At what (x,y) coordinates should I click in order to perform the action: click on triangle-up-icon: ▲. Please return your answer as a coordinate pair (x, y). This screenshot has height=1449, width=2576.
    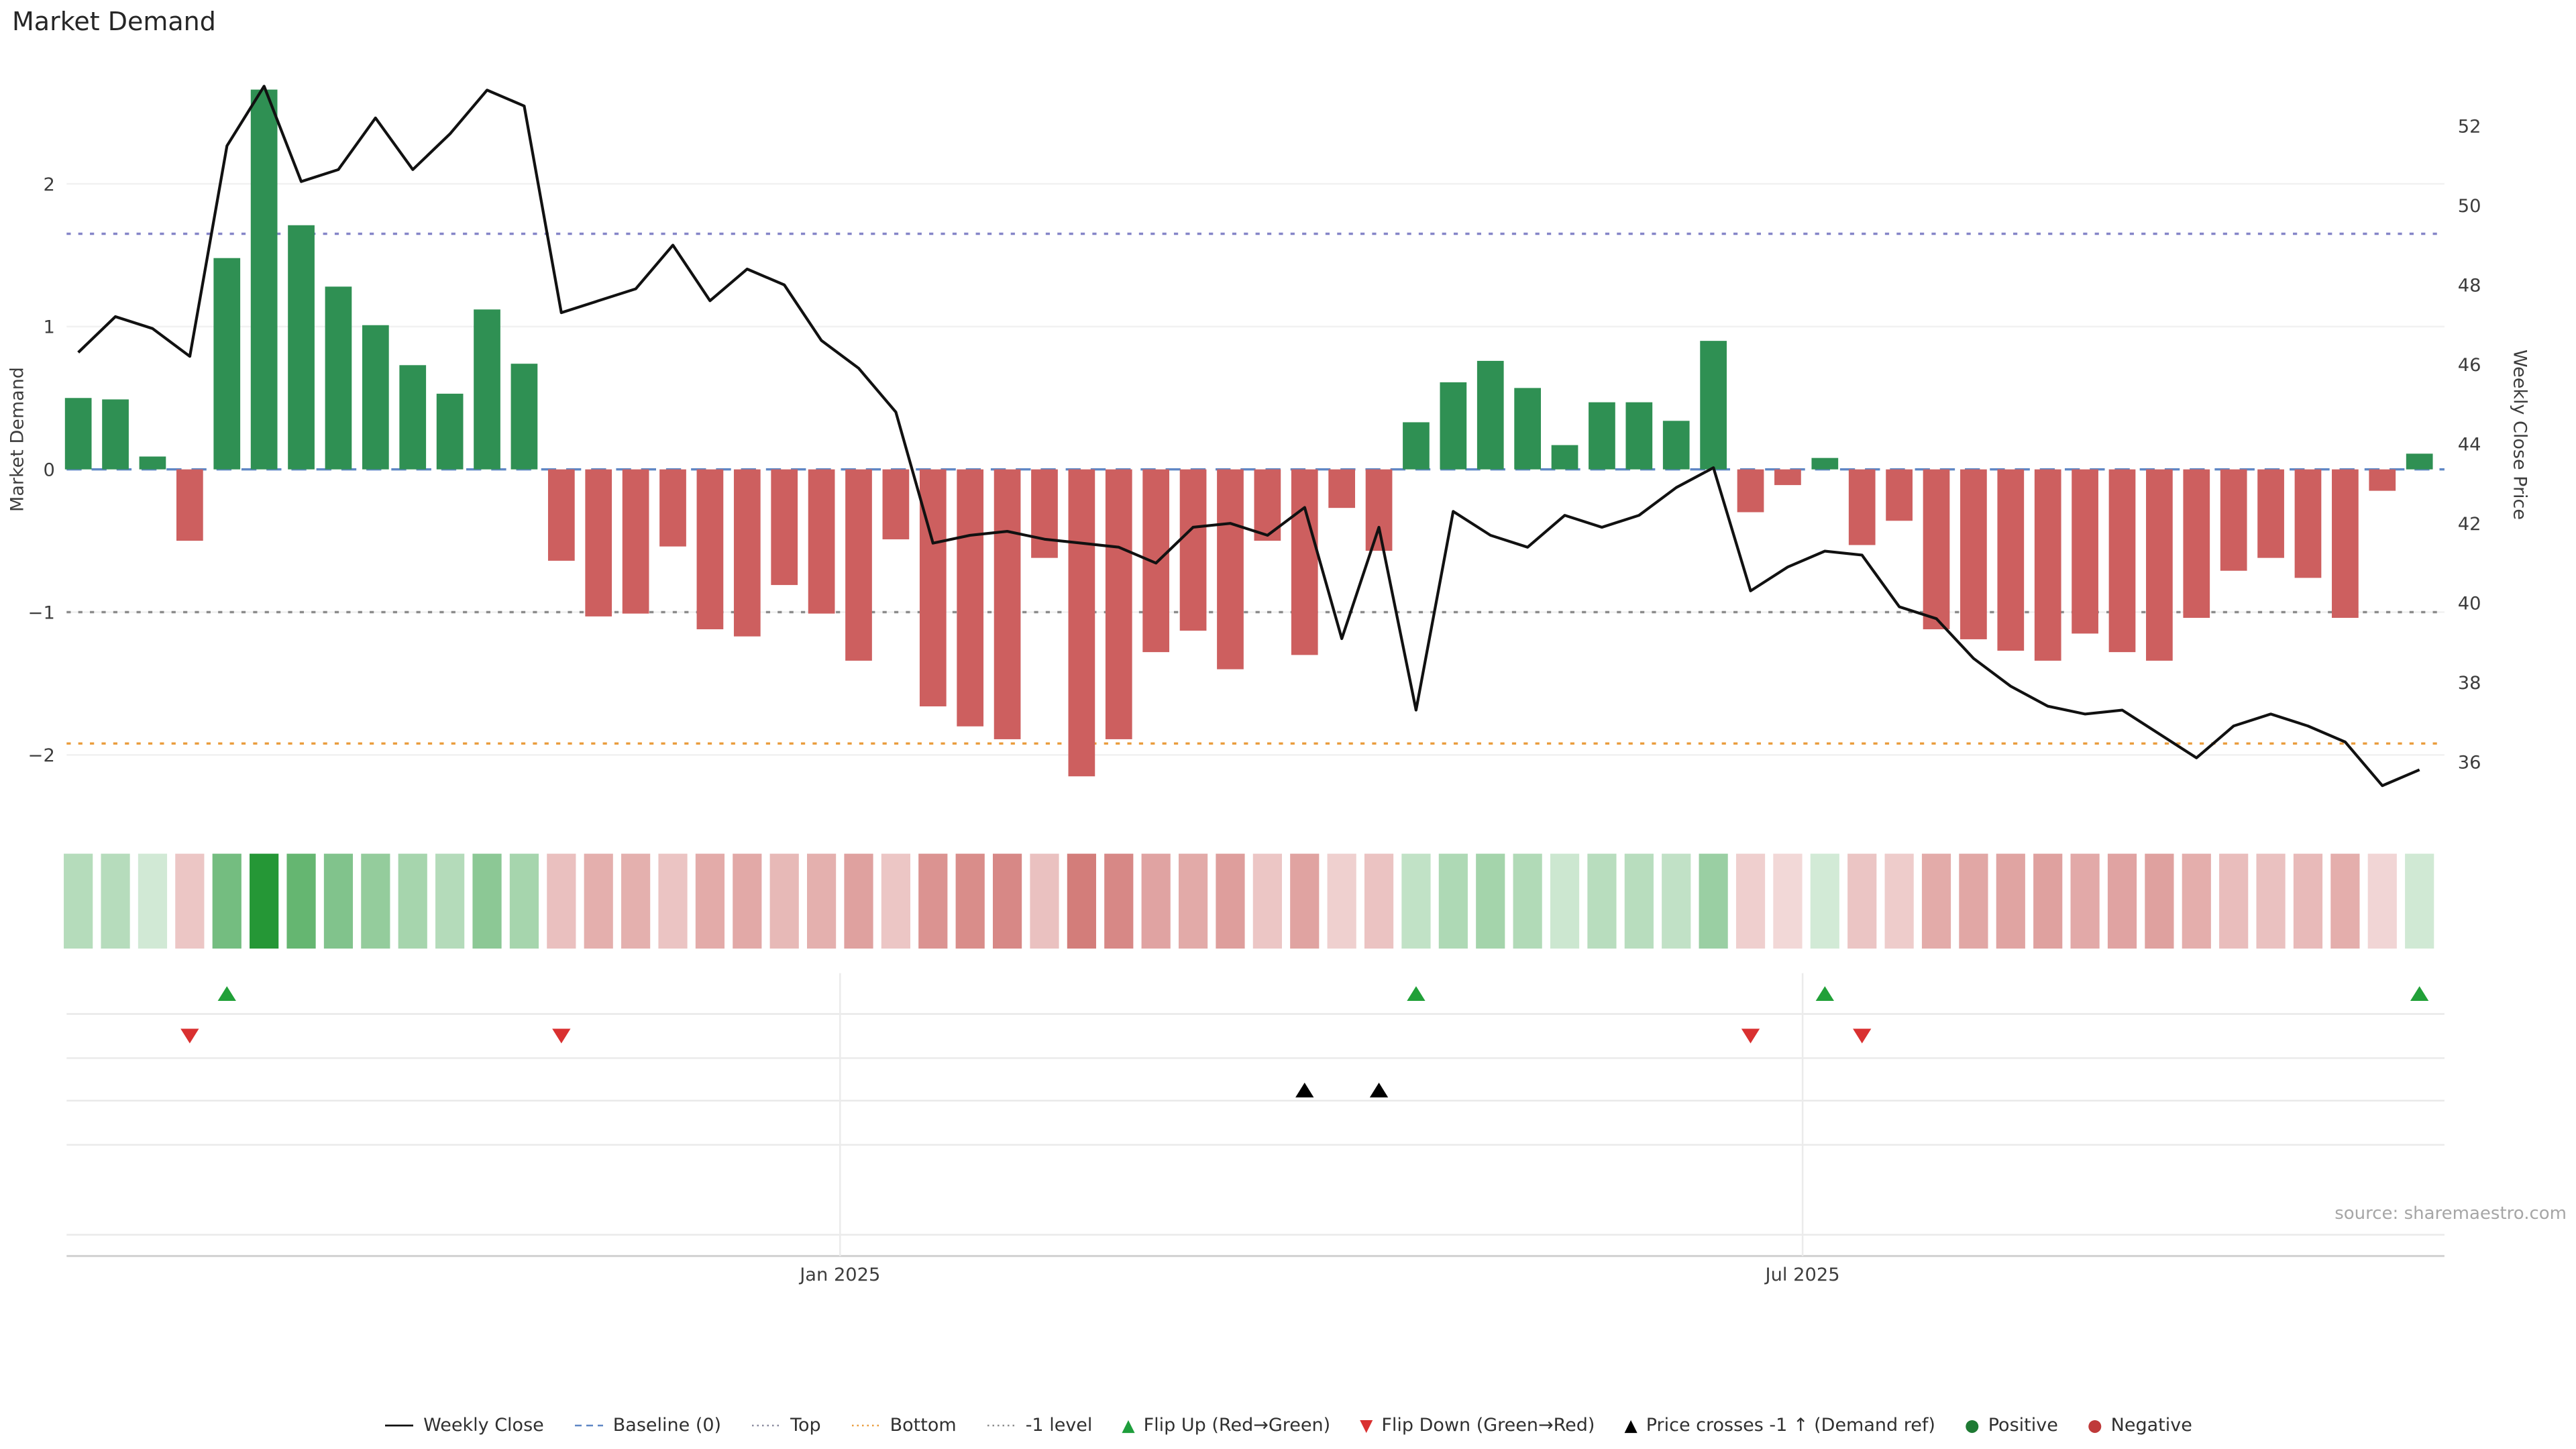
    Looking at the image, I should click on (1128, 1425).